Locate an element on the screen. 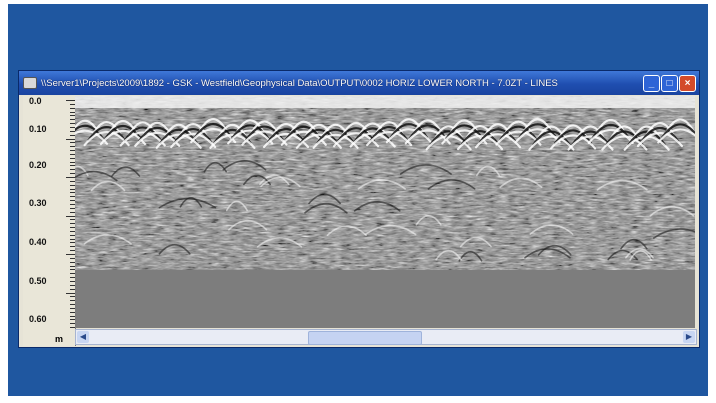 This screenshot has height=403, width=716. surface-band is located at coordinates (385, 102).